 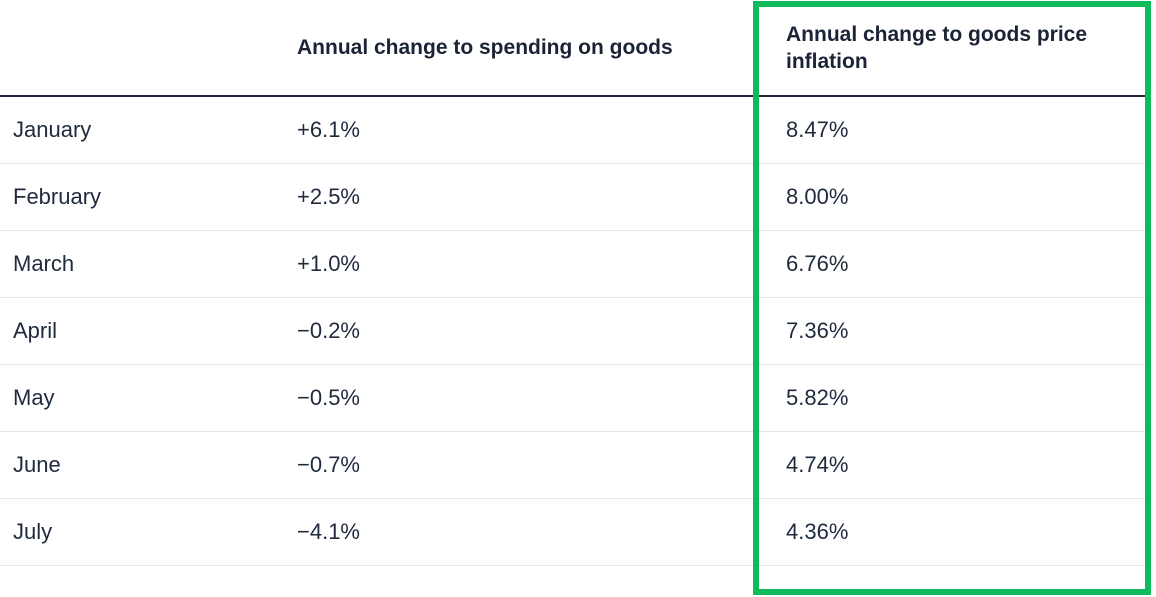 What do you see at coordinates (142, 532) in the screenshot?
I see `cell-month: July` at bounding box center [142, 532].